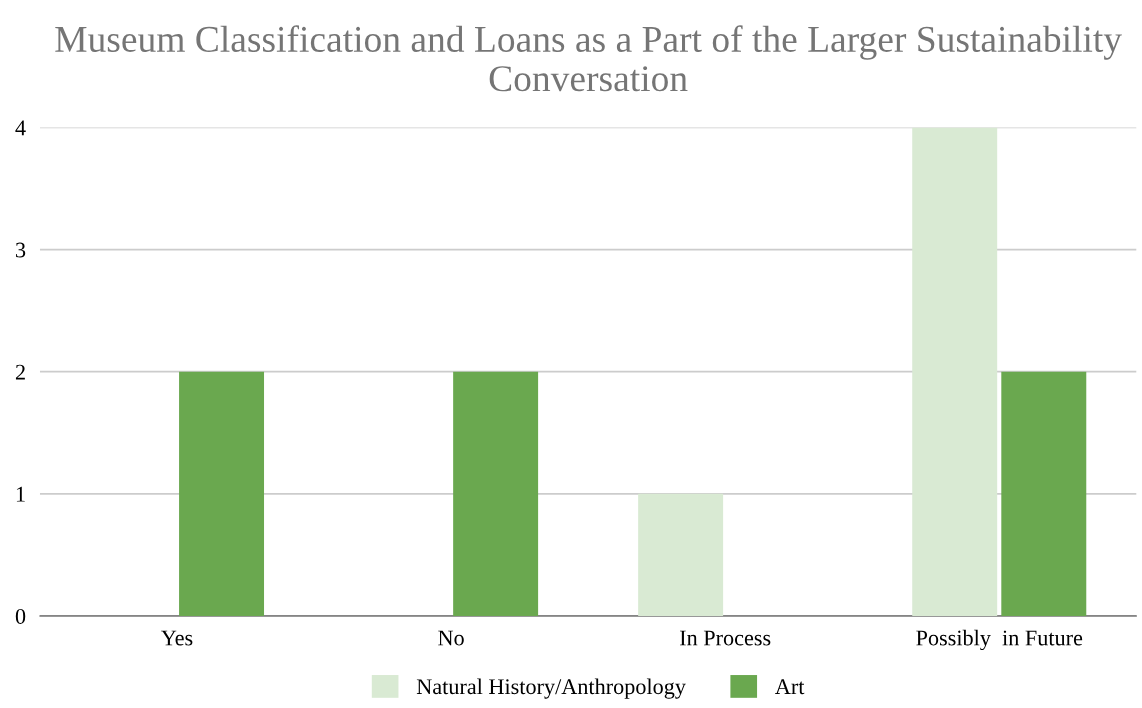 This screenshot has width=1142, height=708. I want to click on x-tick-label: No, so click(451, 638).